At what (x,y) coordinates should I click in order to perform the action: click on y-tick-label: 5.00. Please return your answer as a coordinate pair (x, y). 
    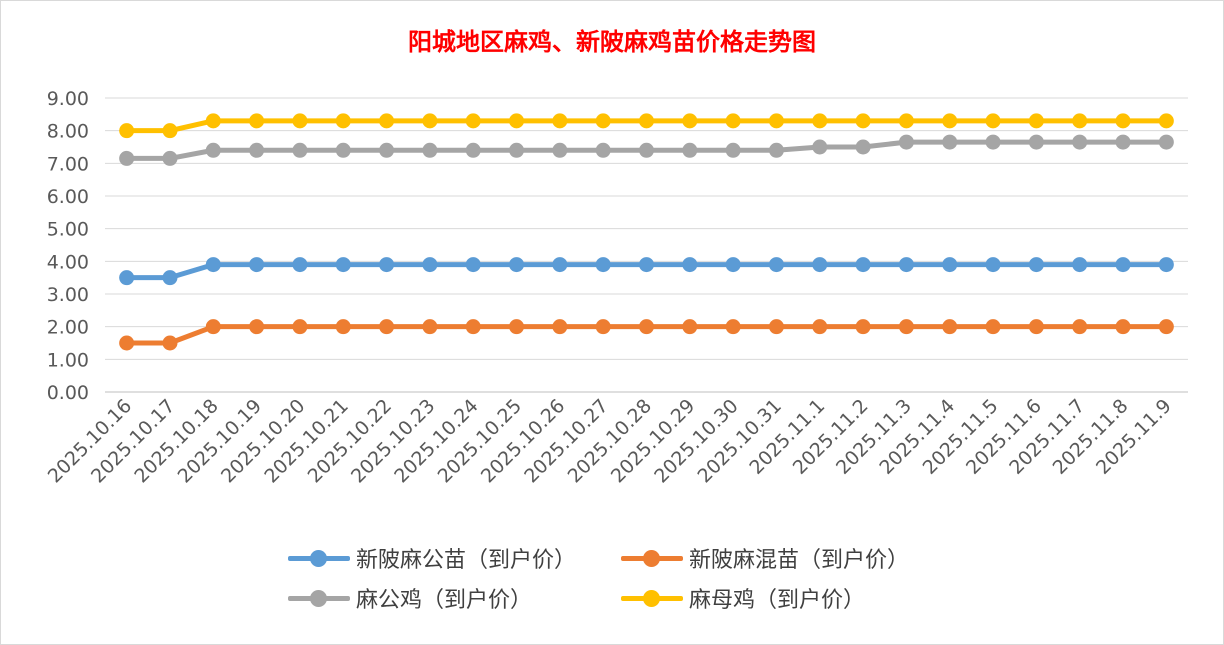
    Looking at the image, I should click on (68, 230).